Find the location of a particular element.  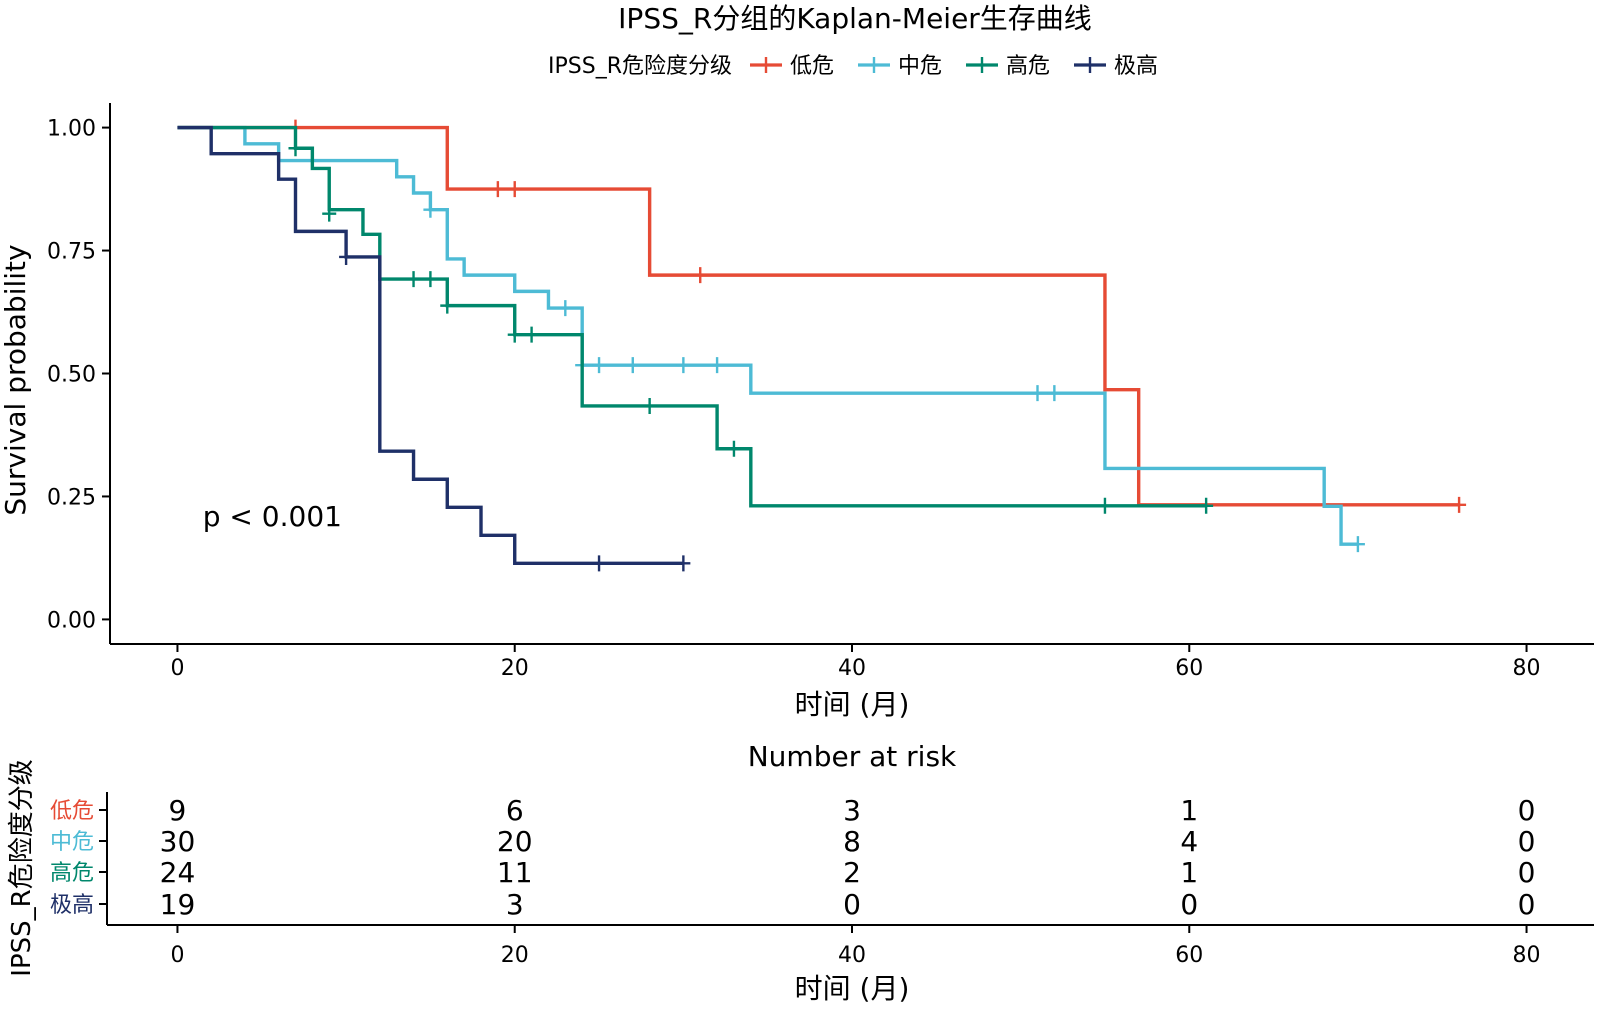

legend-label: 低危 is located at coordinates (812, 66).